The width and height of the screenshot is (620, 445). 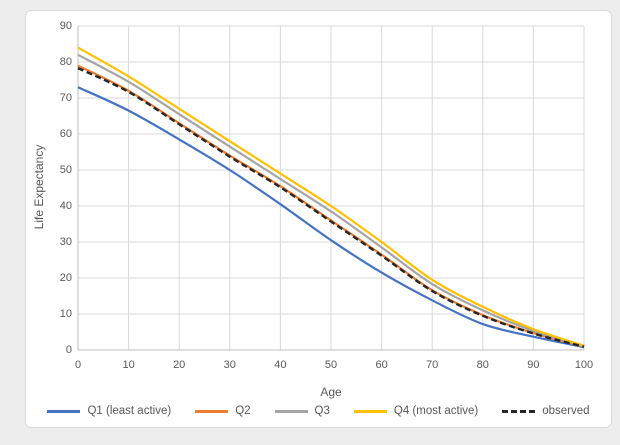 I want to click on x-tick-label-40: 40, so click(x=280, y=365).